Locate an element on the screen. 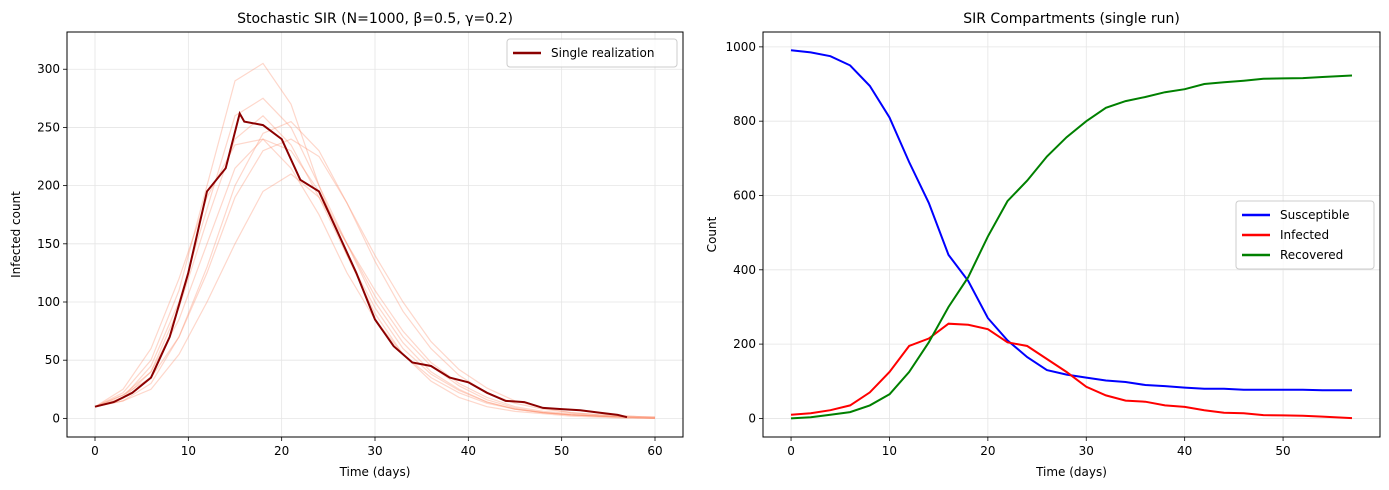  y-tick-label: 250 is located at coordinates (48, 127).